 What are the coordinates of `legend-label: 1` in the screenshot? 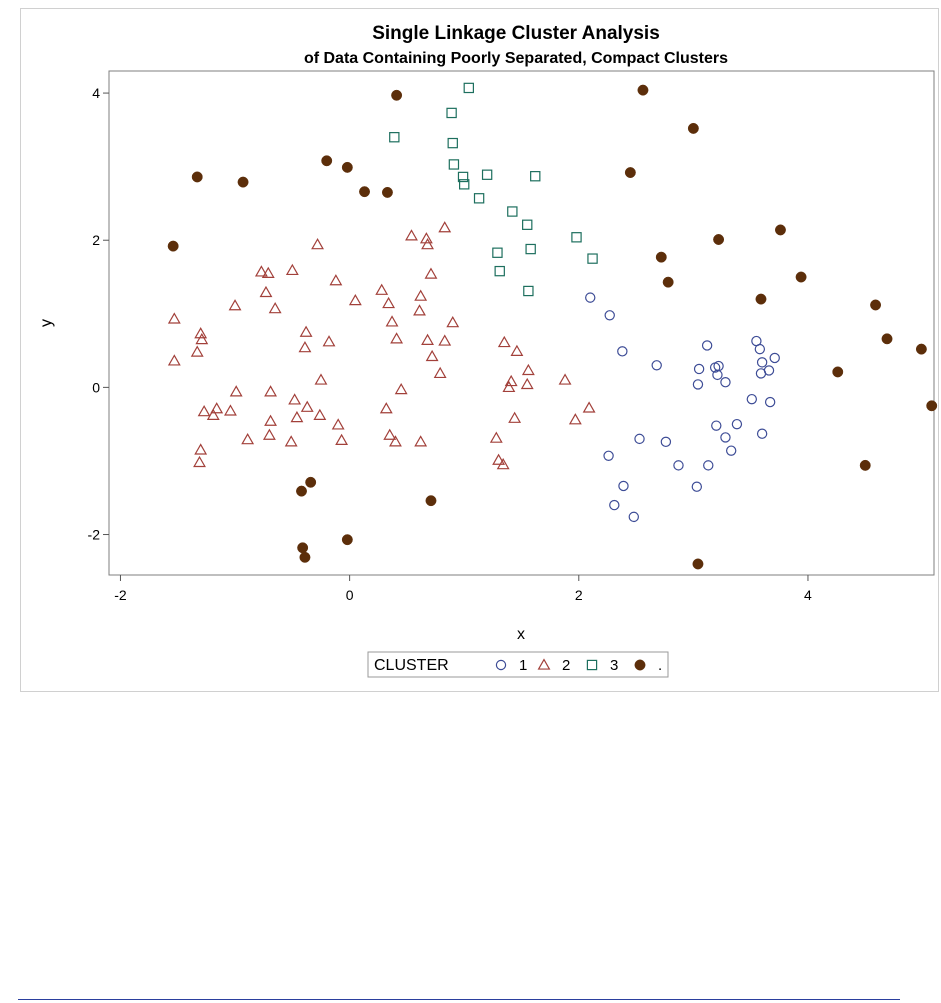 It's located at (523, 665).